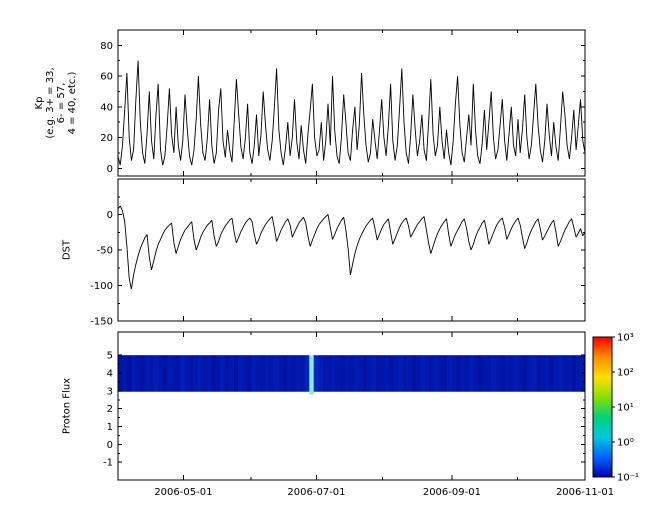 This screenshot has width=665, height=523. I want to click on proton-flux-ytick-label: 3, so click(110, 391).